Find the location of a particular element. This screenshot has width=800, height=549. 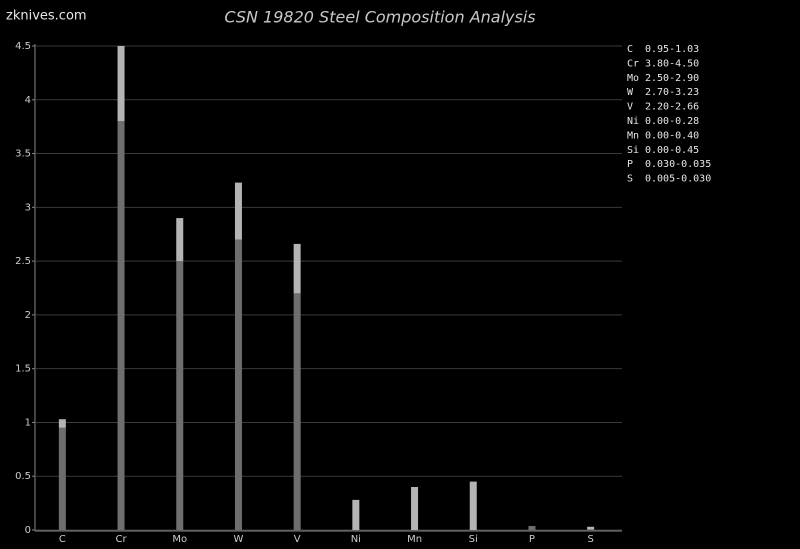

legend-range: 0.00-0.28 is located at coordinates (672, 121).